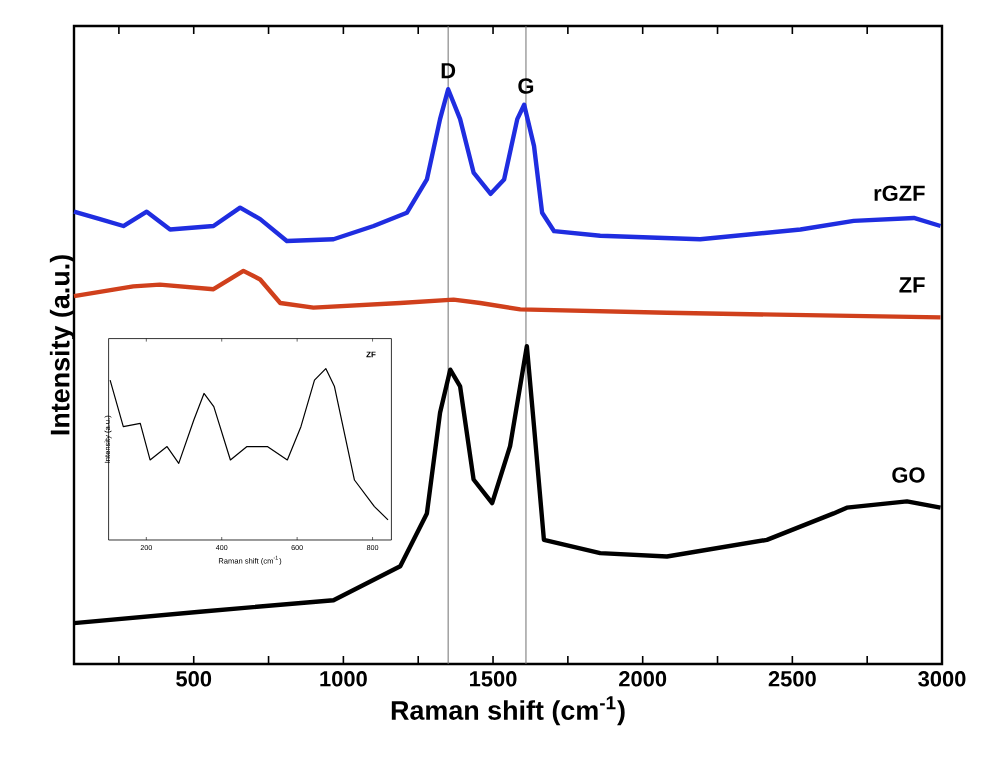 The width and height of the screenshot is (986, 762). Describe the element at coordinates (62, 345) in the screenshot. I see `y-axis-title: Intensity (a.u.)` at that location.